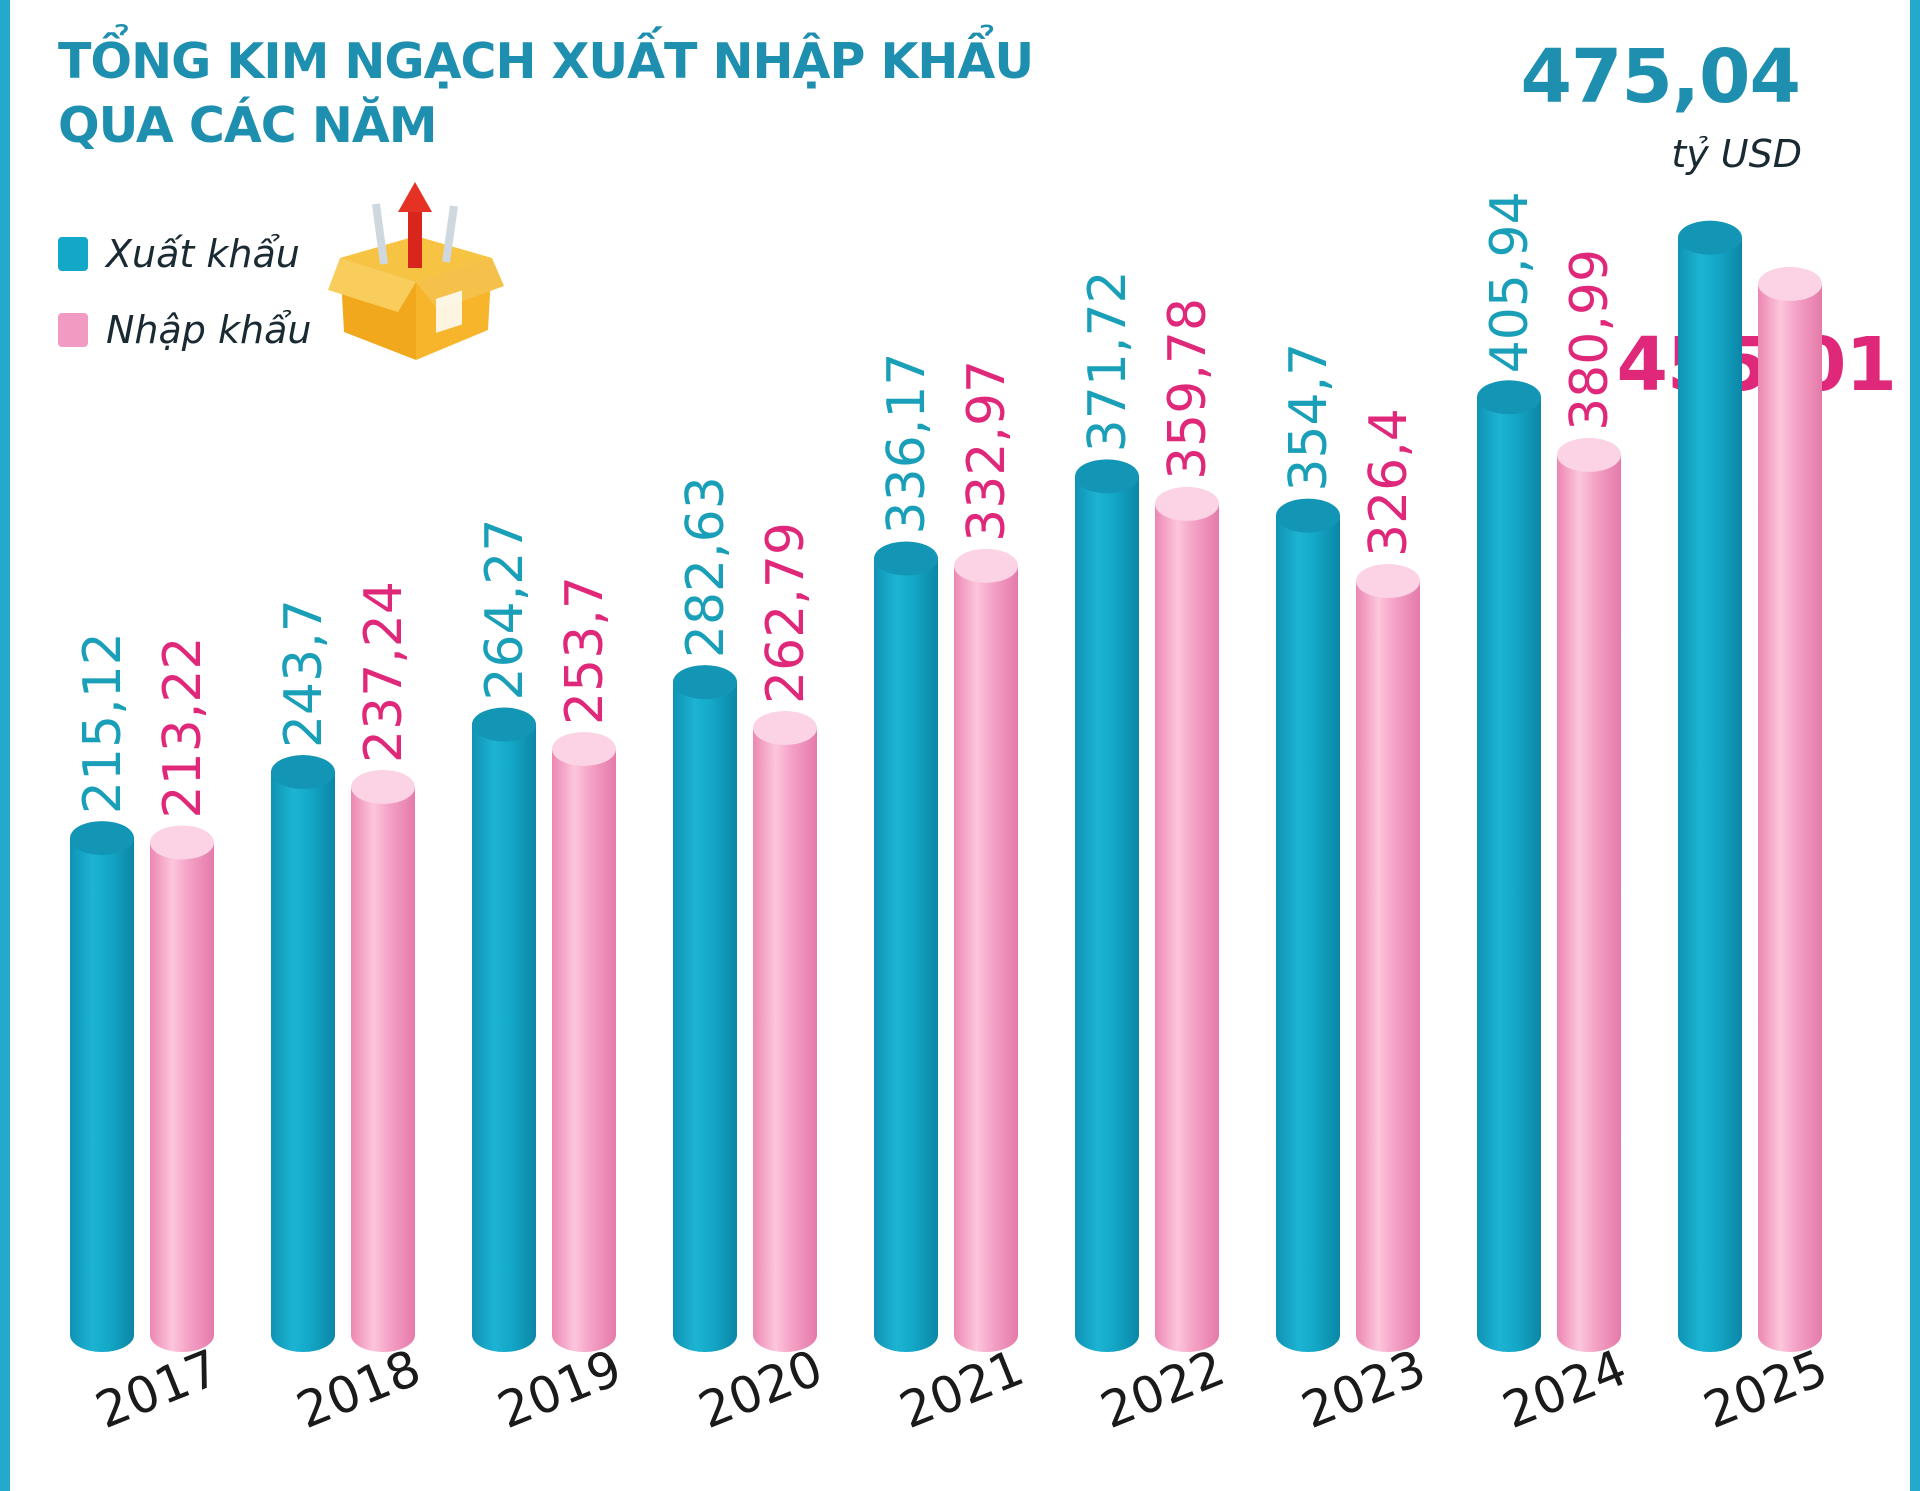  I want to click on data-label-export-2022: 371,72, so click(1108, 361).